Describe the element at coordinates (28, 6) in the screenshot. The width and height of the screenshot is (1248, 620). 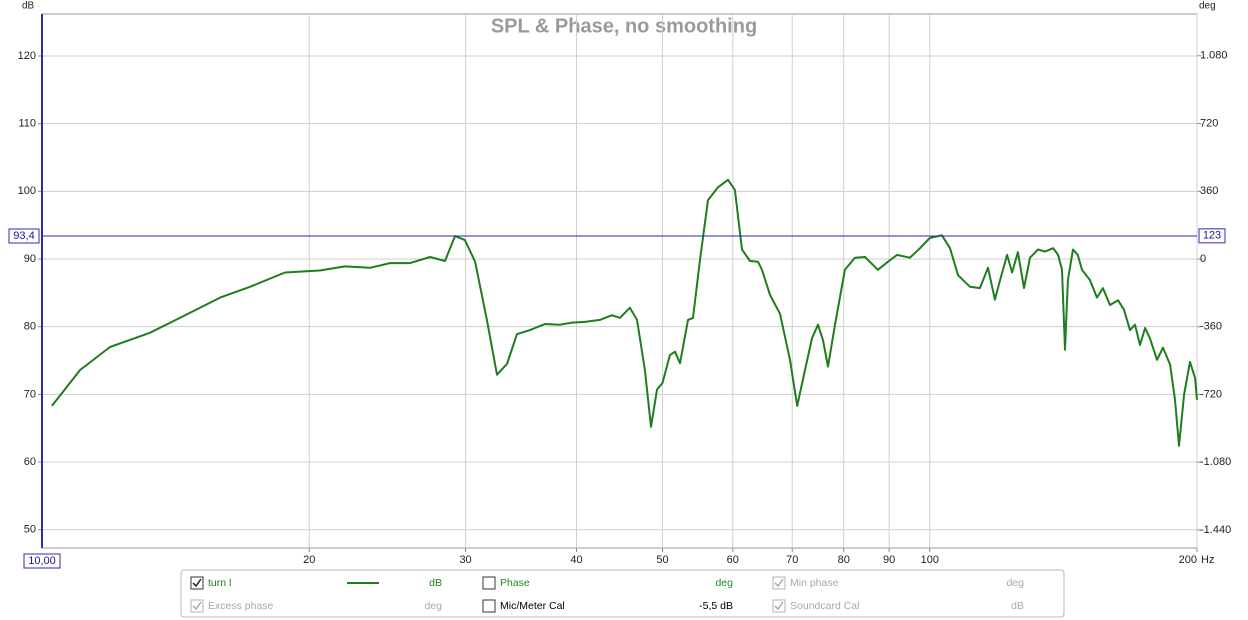
I see `y-unit: dB` at that location.